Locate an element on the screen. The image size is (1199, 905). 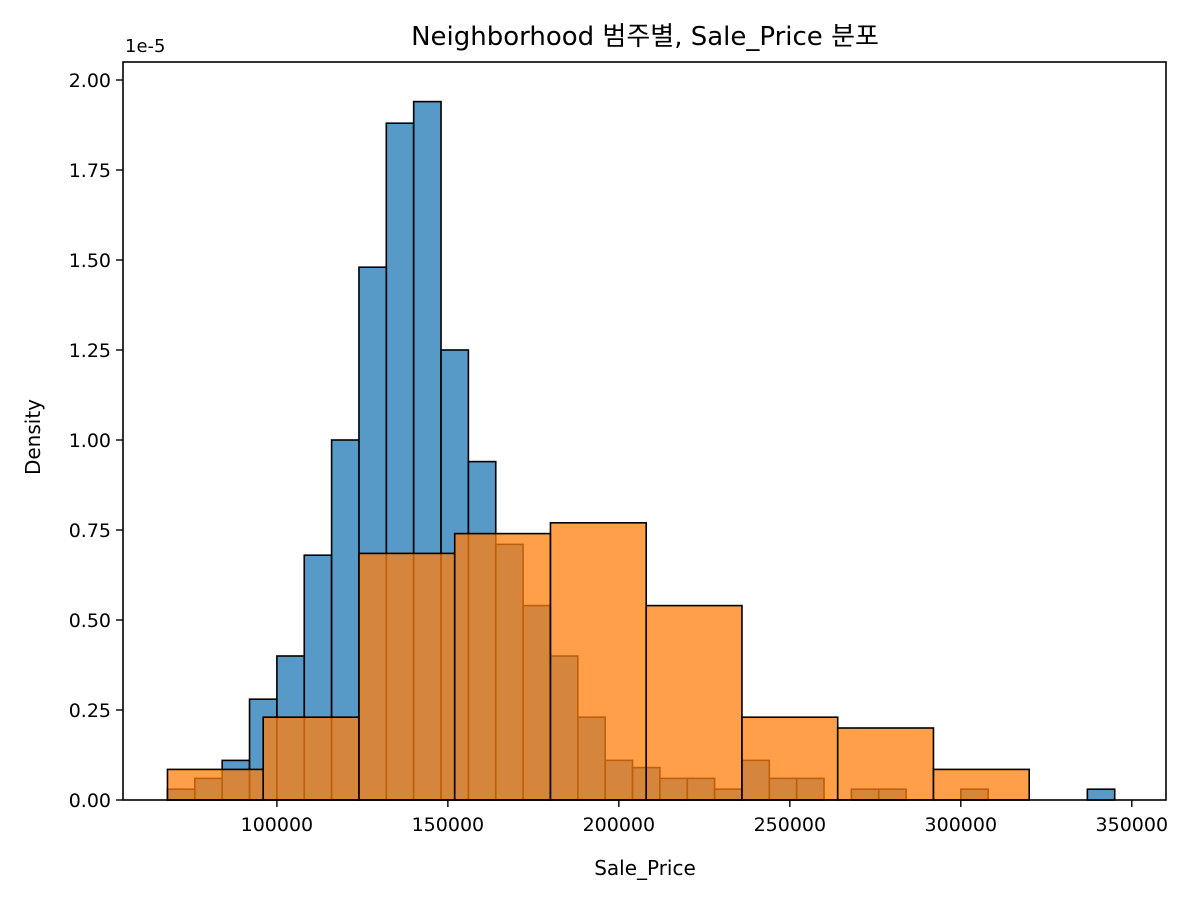
y-axis: 0.00 0.25 0.50 0.75 1.00 1.25 1.50 1.75 2.00 is located at coordinates (96, 441).